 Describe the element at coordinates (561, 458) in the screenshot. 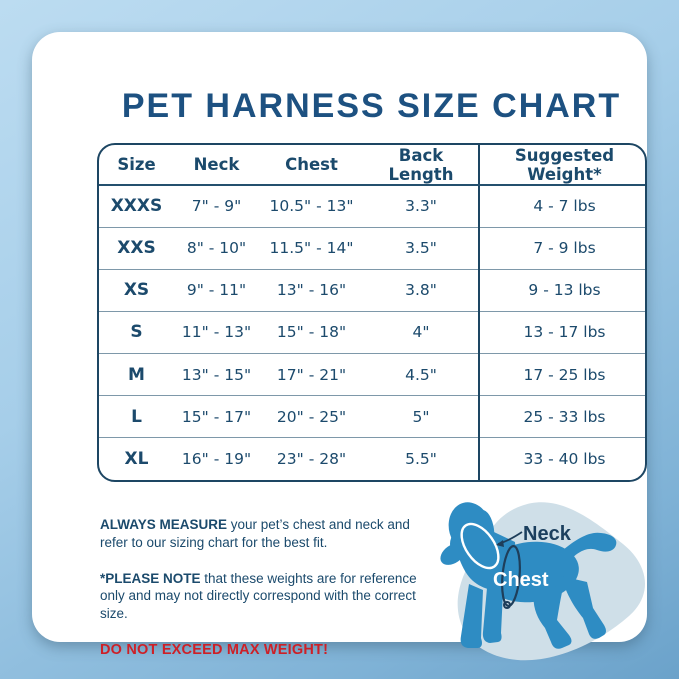

I see `weight-cell: 33 - 40 lbs` at that location.